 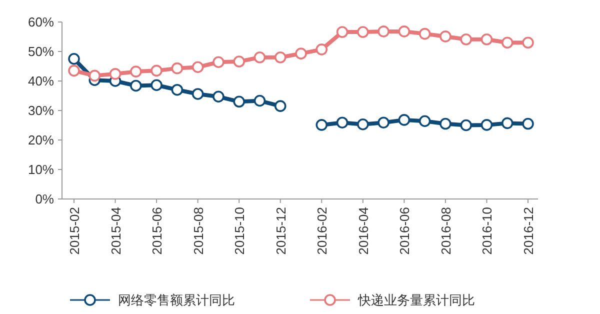 I want to click on y-tick-label: 60%, so click(x=41, y=22).